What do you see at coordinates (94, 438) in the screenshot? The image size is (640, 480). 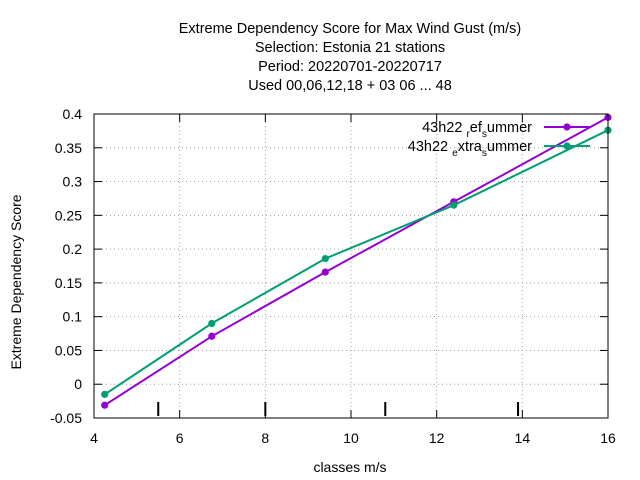 I see `x-tick-label: 4` at bounding box center [94, 438].